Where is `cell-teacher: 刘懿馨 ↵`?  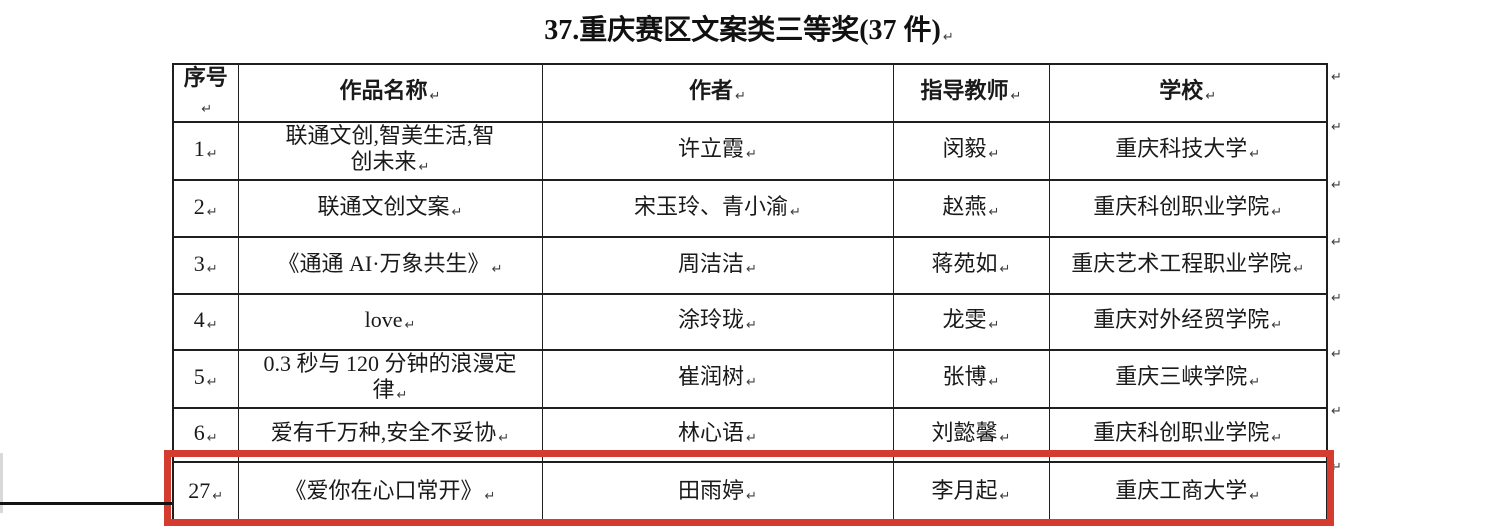
cell-teacher: 刘懿馨 ↵ is located at coordinates (971, 435).